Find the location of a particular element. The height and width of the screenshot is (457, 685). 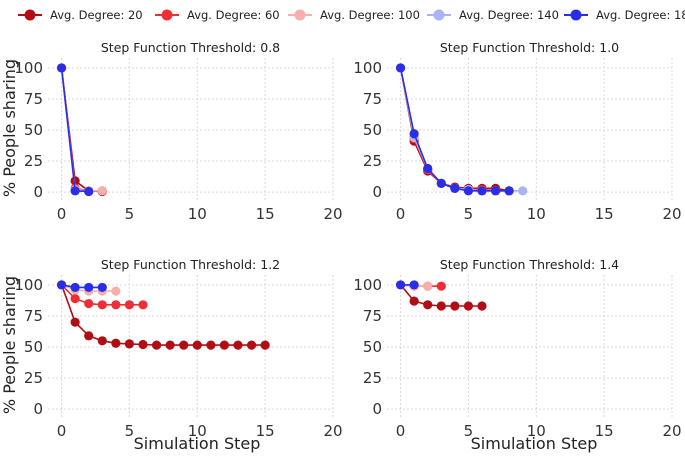

panel-title: Step Function Threshold: 1.2 is located at coordinates (190, 264).